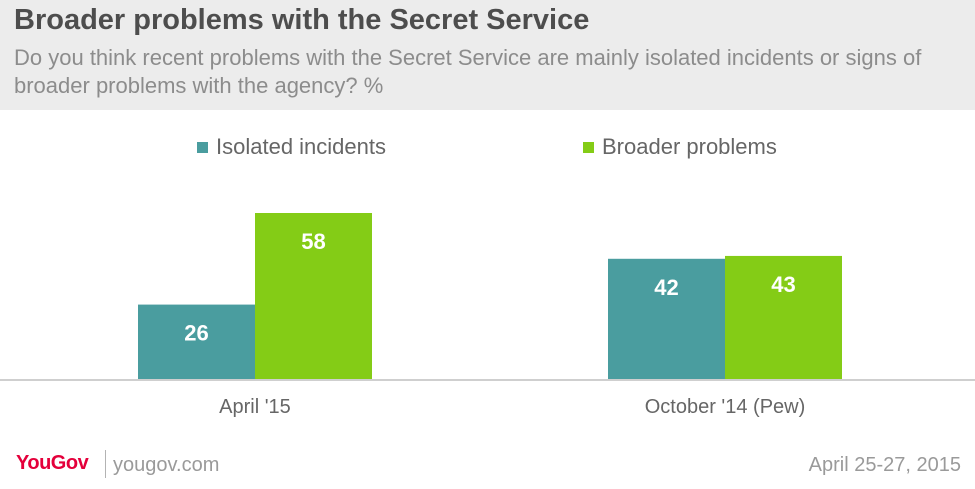 This screenshot has width=975, height=489. I want to click on legend-label-broader: Broader problems, so click(689, 146).